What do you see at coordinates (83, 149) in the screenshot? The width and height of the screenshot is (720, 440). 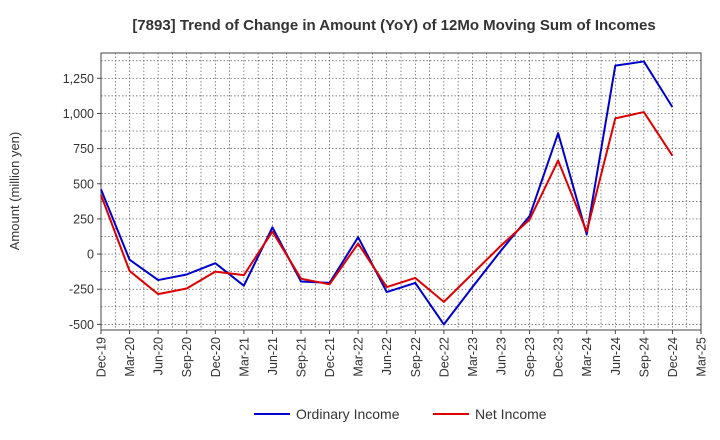 I see `y-tick-label: 750` at bounding box center [83, 149].